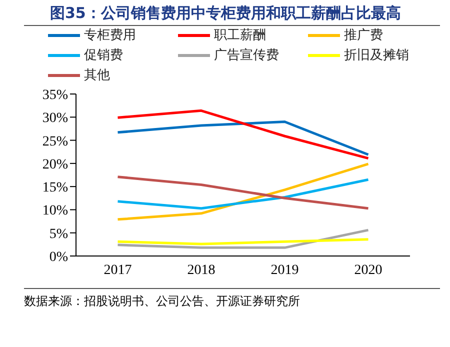 This screenshot has height=347, width=450. I want to click on y-tick-label: 25%, so click(55, 142).